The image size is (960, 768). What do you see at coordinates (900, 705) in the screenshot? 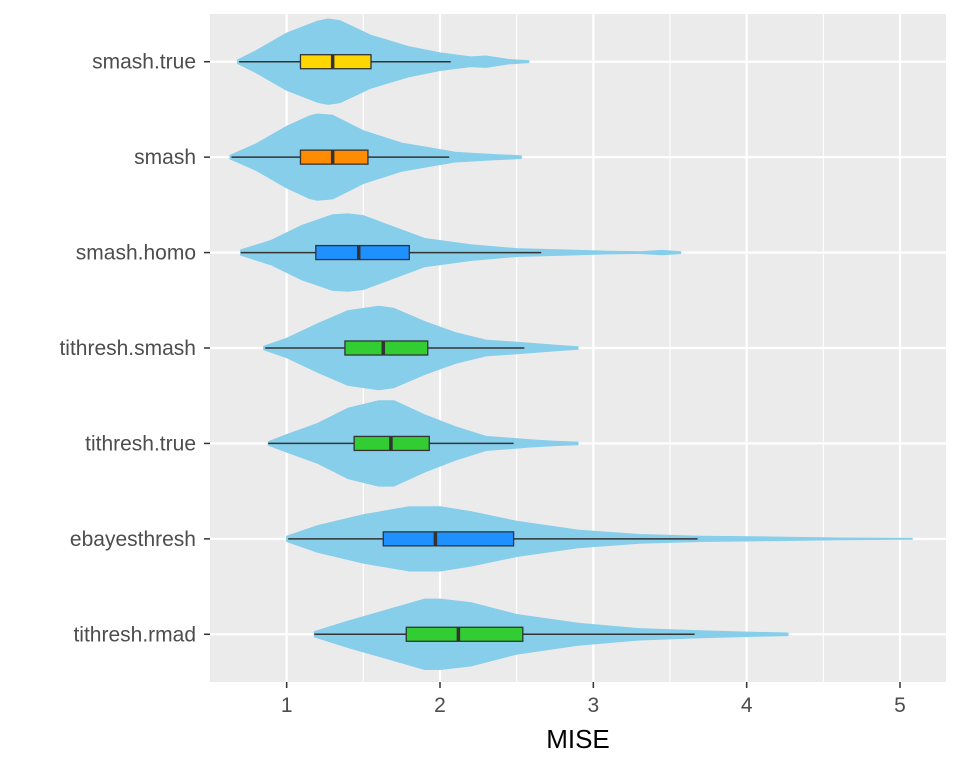
I see `x-tick-label: 5` at bounding box center [900, 705].